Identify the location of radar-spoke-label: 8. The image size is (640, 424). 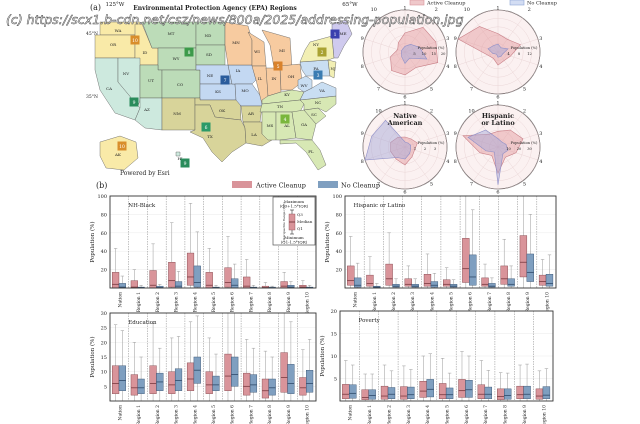
(455, 162).